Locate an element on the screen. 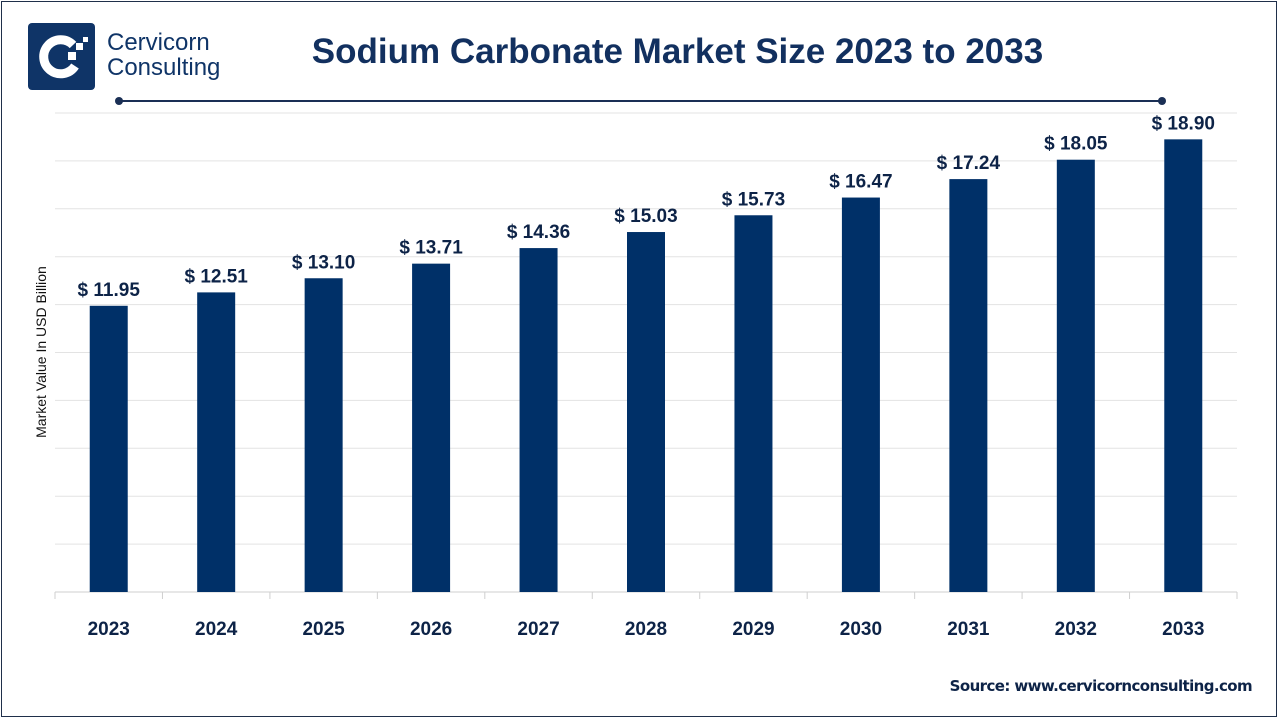 The width and height of the screenshot is (1280, 720). data-label: $ 18.05 is located at coordinates (1076, 144).